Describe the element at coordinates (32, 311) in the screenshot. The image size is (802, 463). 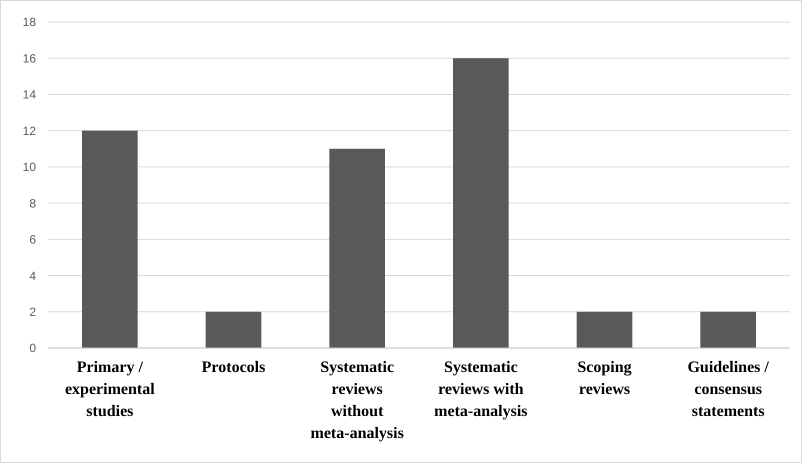
I see `y-tick-label: 2` at that location.